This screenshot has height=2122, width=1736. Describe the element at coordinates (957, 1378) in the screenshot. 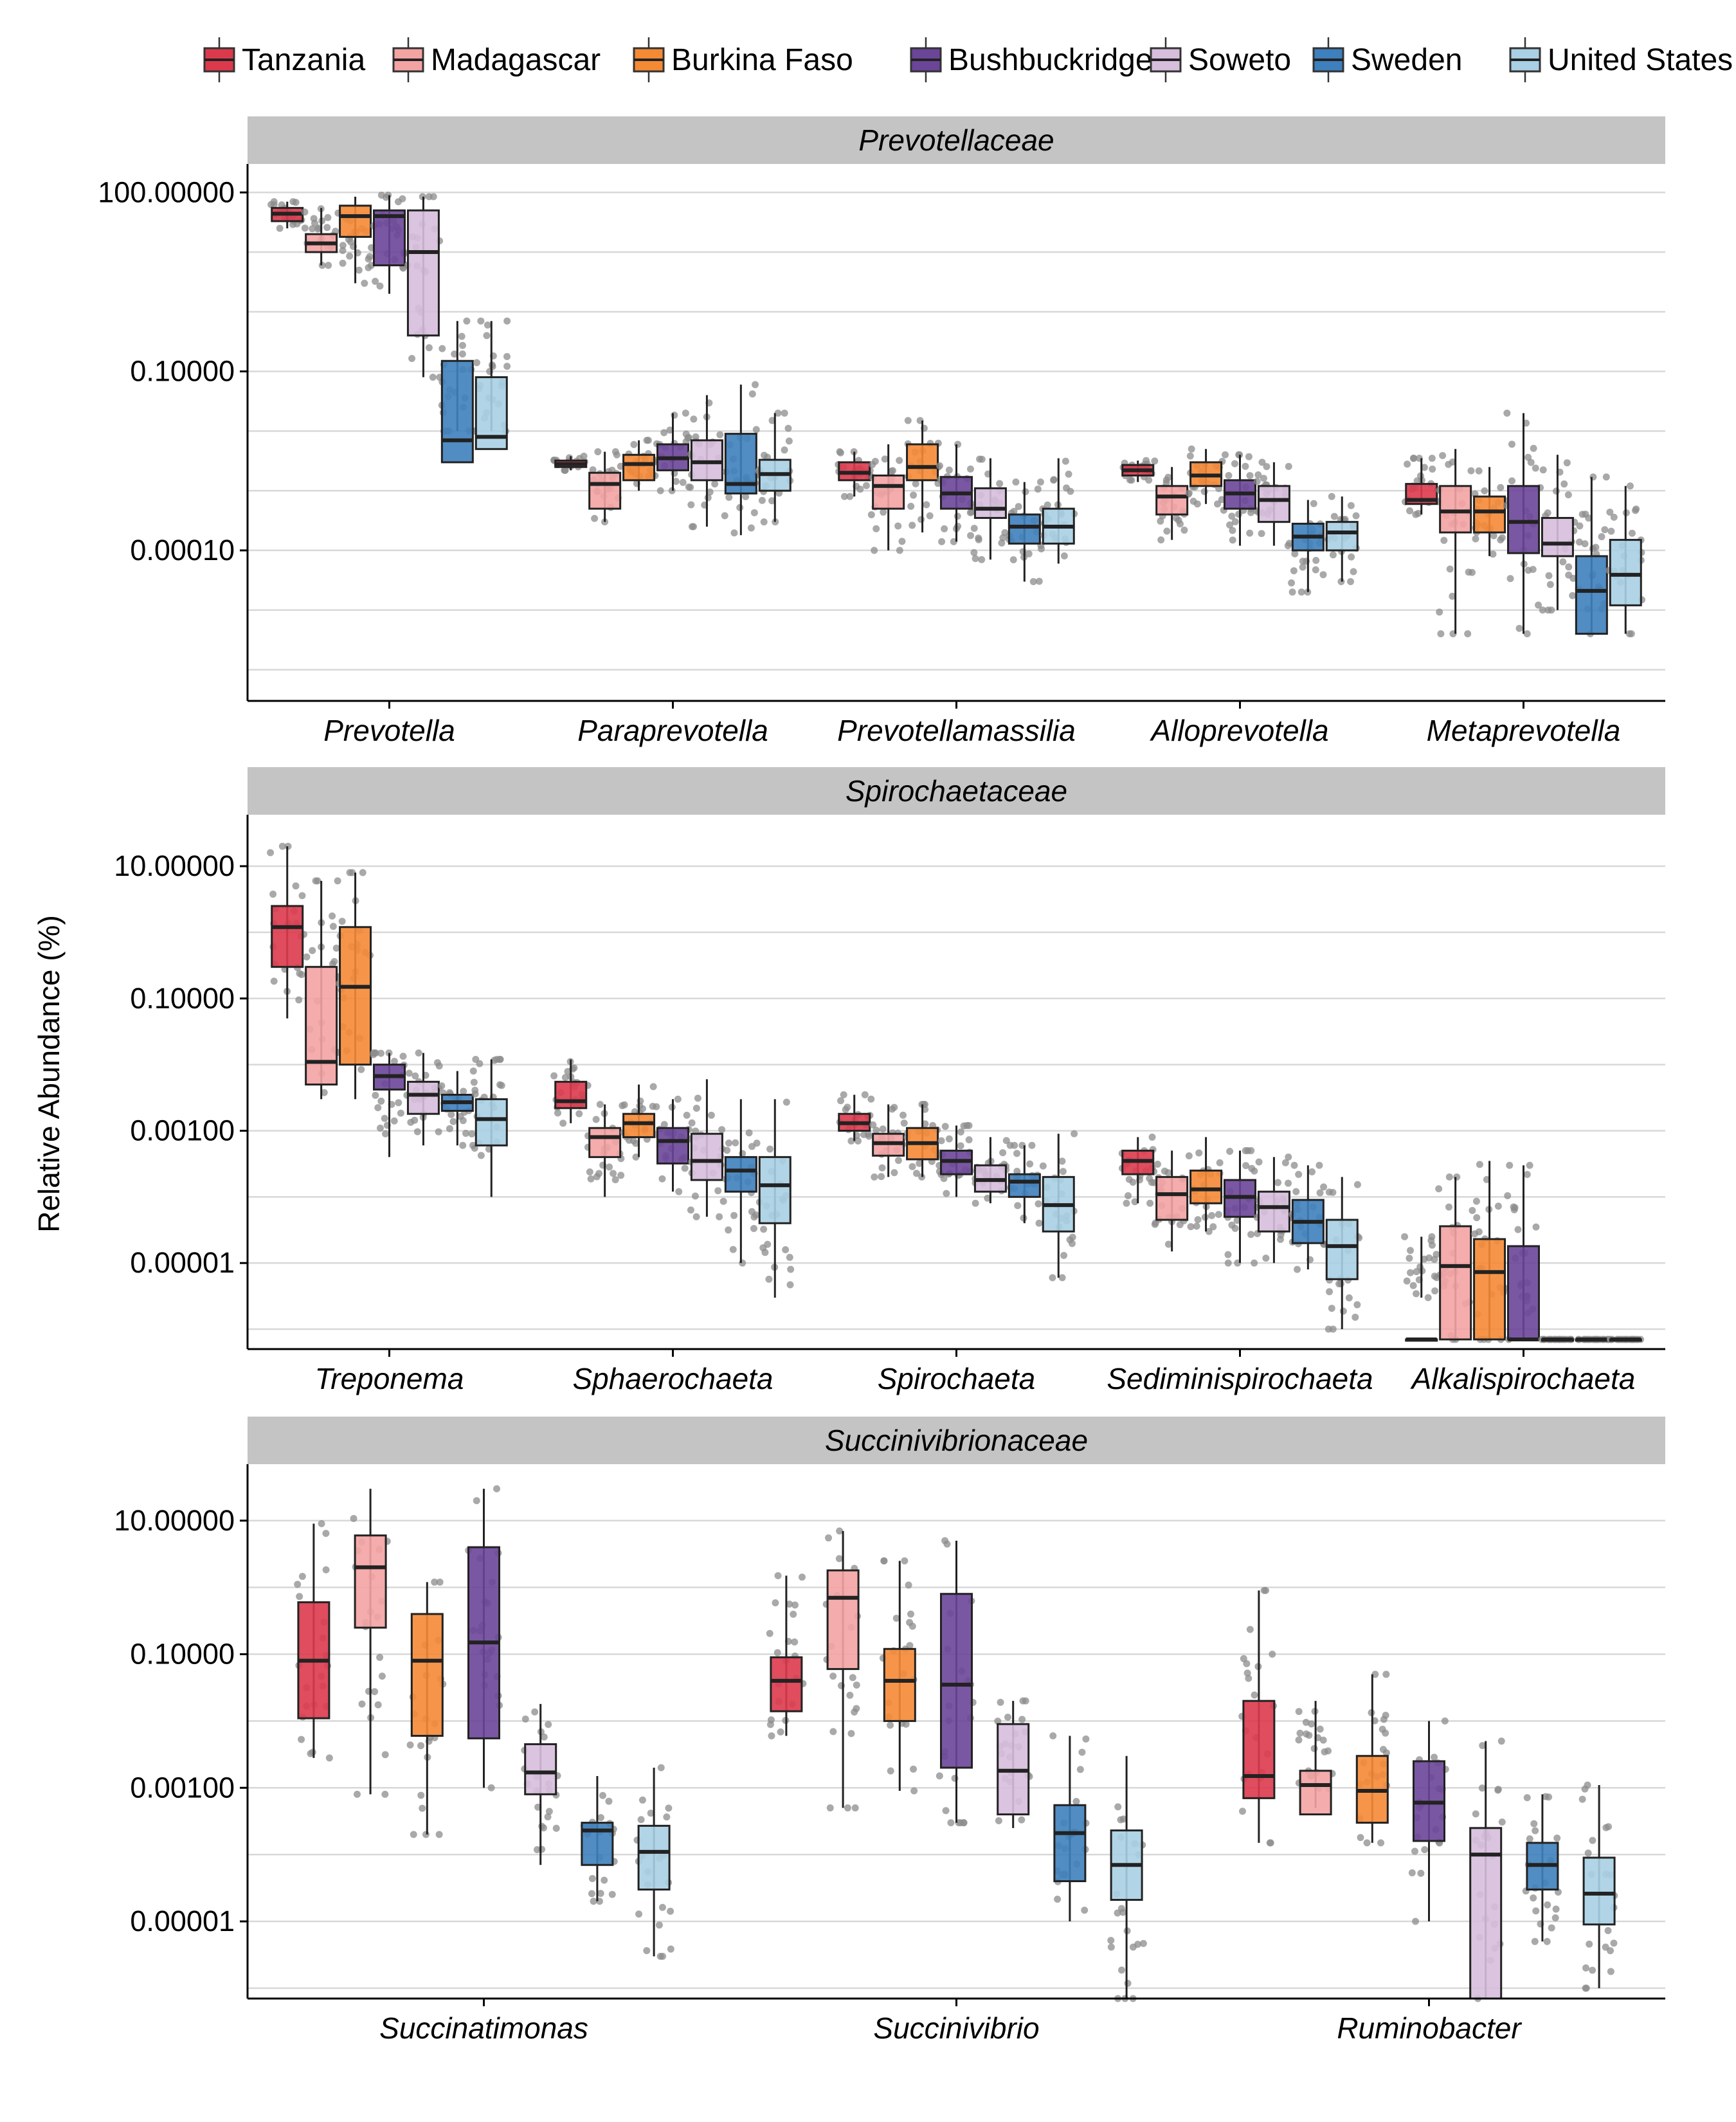

I see `x-category-label: Spirochaeta` at that location.